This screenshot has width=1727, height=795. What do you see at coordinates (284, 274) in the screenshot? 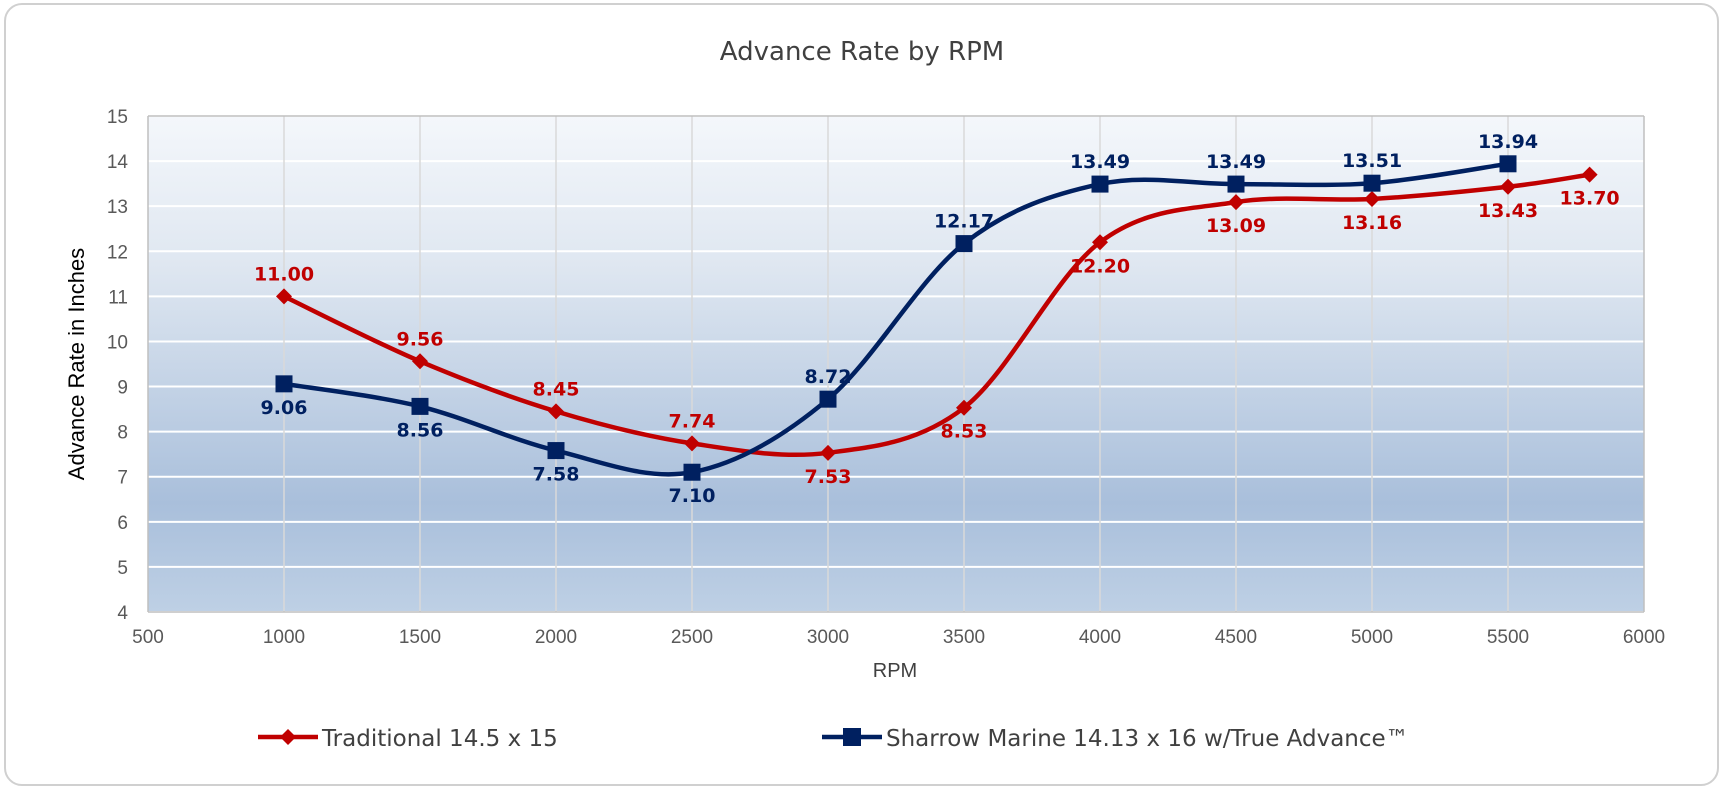
I see `data-label: 11.00` at bounding box center [284, 274].